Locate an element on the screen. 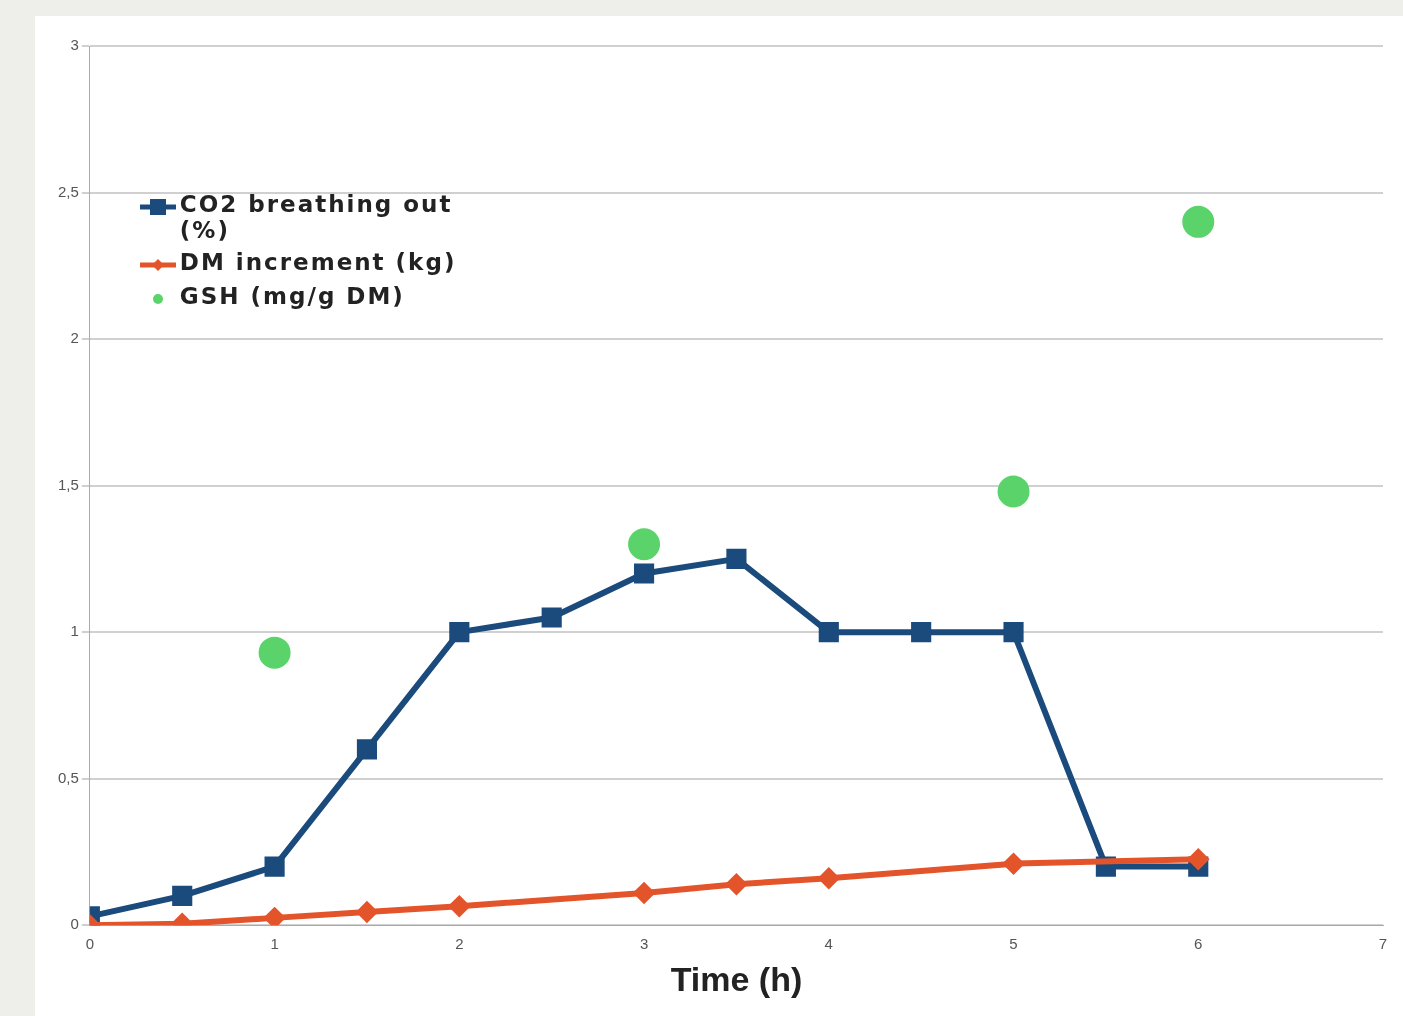 Image resolution: width=1403 pixels, height=1016 pixels. legend-label: GSH (mg/g DM) is located at coordinates (292, 296).